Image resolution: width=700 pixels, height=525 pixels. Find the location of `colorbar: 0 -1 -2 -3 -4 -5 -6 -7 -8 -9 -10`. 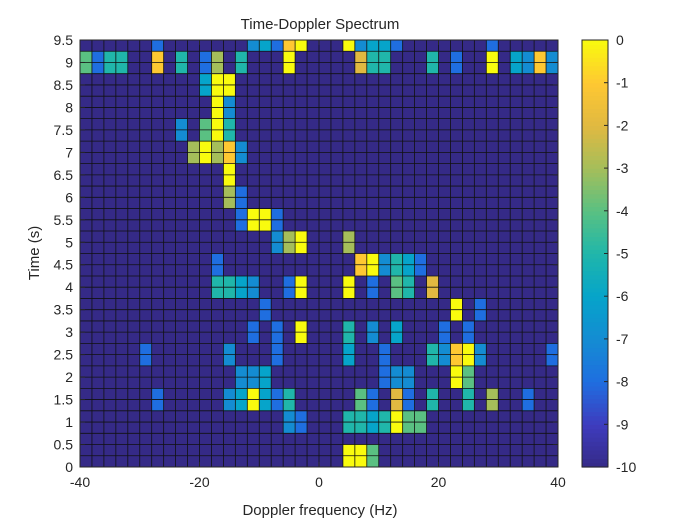

colorbar: 0 -1 -2 -3 -4 -5 -6 -7 -8 -9 -10 is located at coordinates (608, 253).